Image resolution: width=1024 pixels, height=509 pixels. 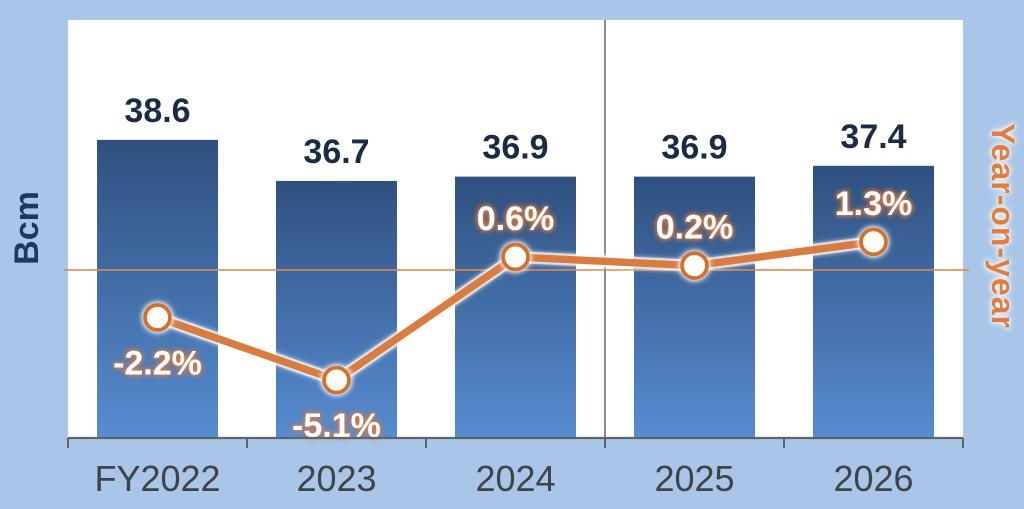 What do you see at coordinates (1003, 226) in the screenshot?
I see `right-axis-title: Year-on-year` at bounding box center [1003, 226].